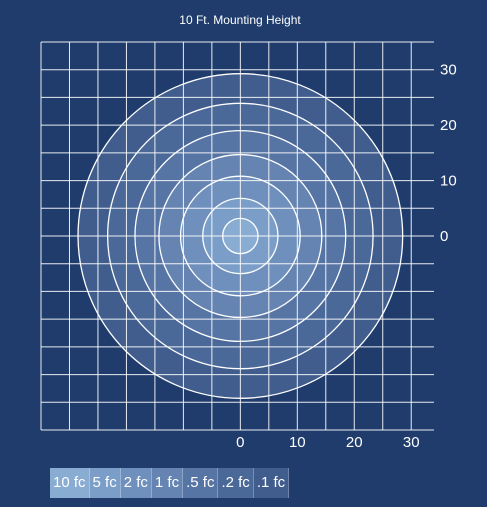 The width and height of the screenshot is (487, 507). Describe the element at coordinates (448, 125) in the screenshot. I see `y-tick-label: 20` at that location.